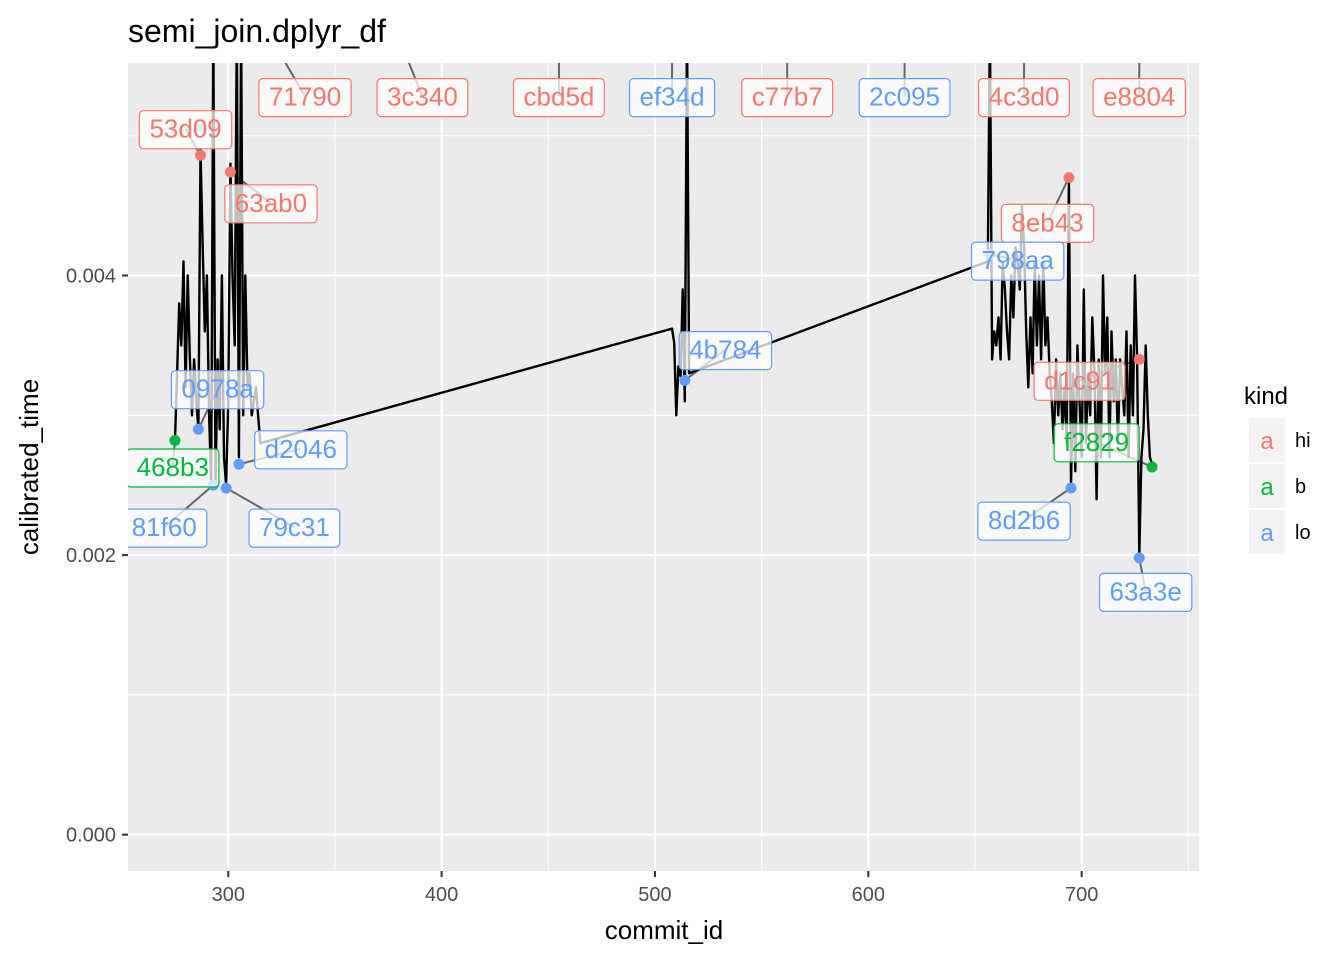 The height and width of the screenshot is (960, 1344). I want to click on point-label: 2c095, so click(904, 97).